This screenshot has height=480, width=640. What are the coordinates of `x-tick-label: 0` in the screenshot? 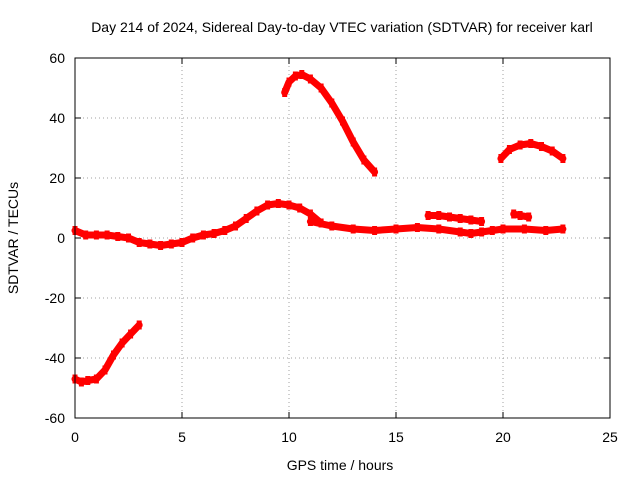 It's located at (75, 437).